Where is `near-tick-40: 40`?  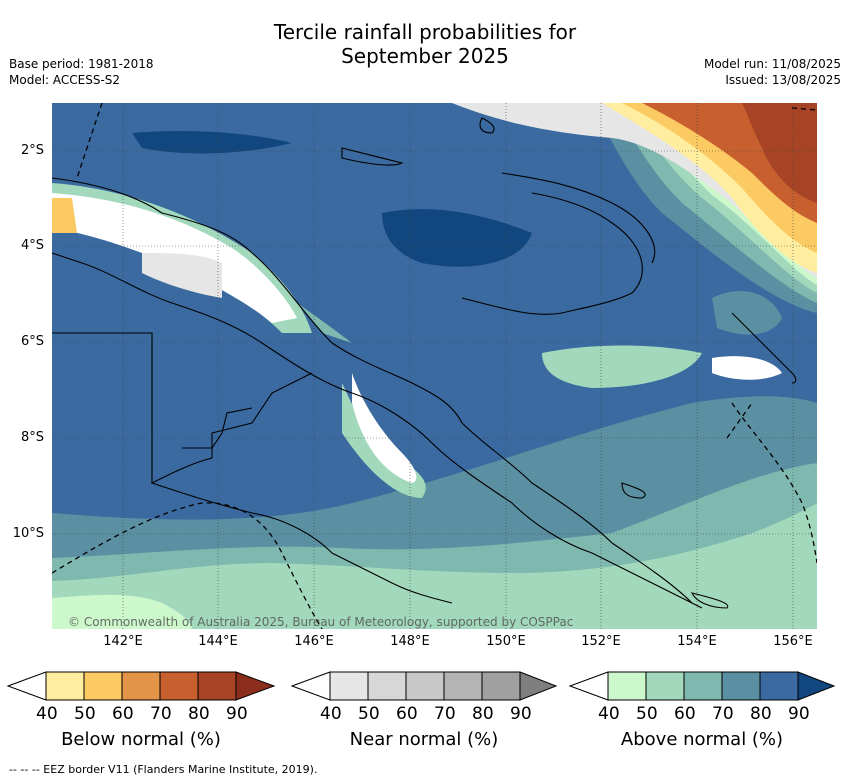
near-tick-40: 40 is located at coordinates (331, 714).